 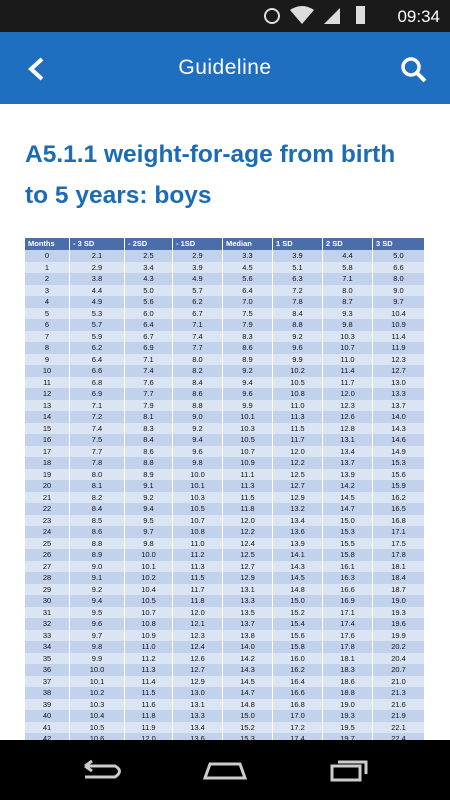 I want to click on table-cell: 40, so click(x=47, y=716).